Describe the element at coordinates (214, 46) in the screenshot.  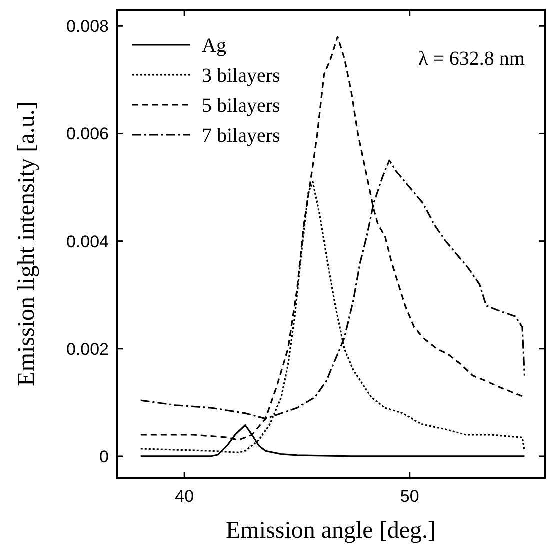
I see `legend-label: Ag` at that location.